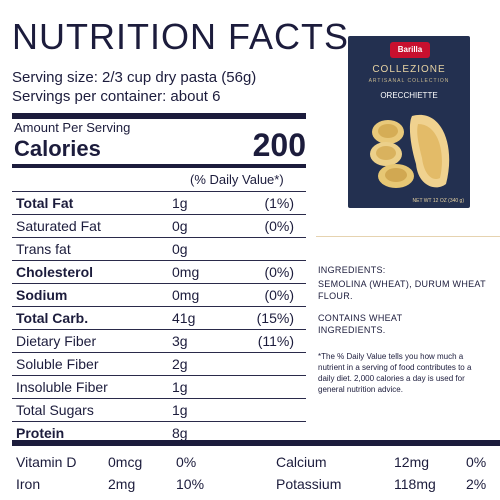 The image size is (500, 500). I want to click on nutrient-row: Total Carb. 41g (15%), so click(159, 318).